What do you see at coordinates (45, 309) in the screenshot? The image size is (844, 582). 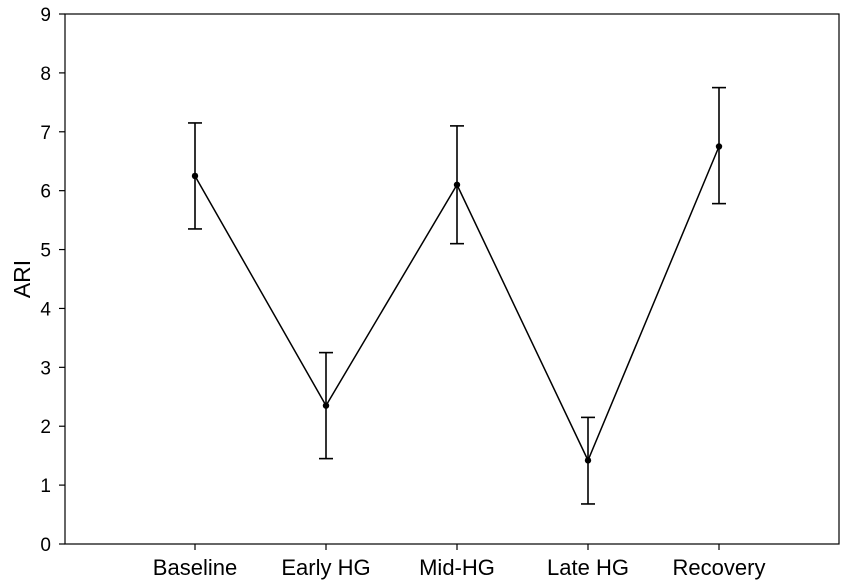 I see `y-tick-label: 4` at bounding box center [45, 309].